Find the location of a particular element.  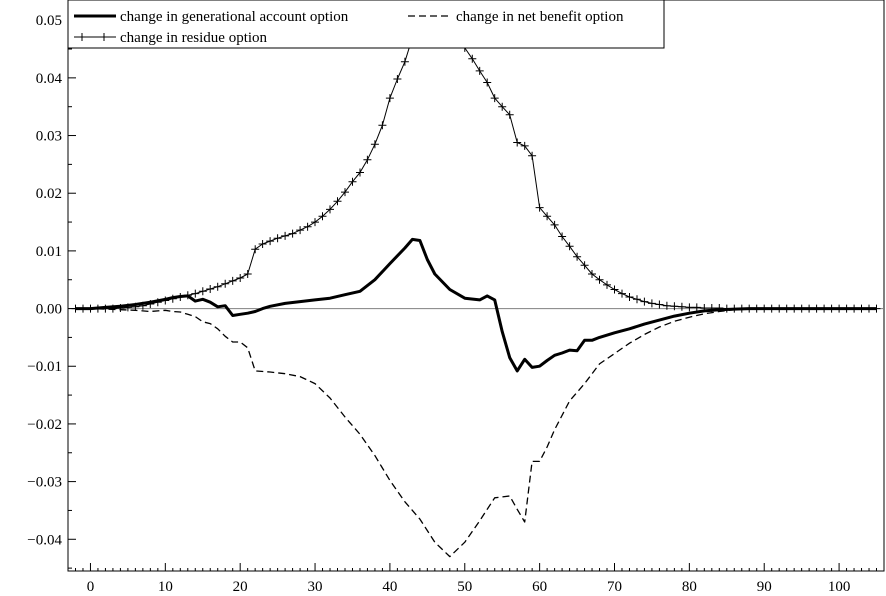

y-tick-label: 0.00 is located at coordinates (49, 310).